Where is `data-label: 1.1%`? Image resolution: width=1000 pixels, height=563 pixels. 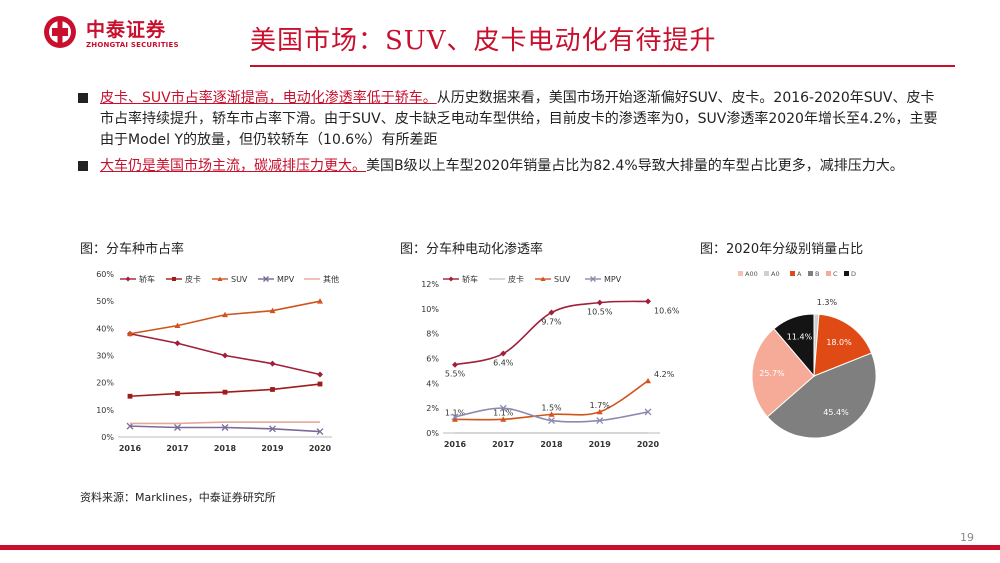 data-label: 1.1% is located at coordinates (455, 412).